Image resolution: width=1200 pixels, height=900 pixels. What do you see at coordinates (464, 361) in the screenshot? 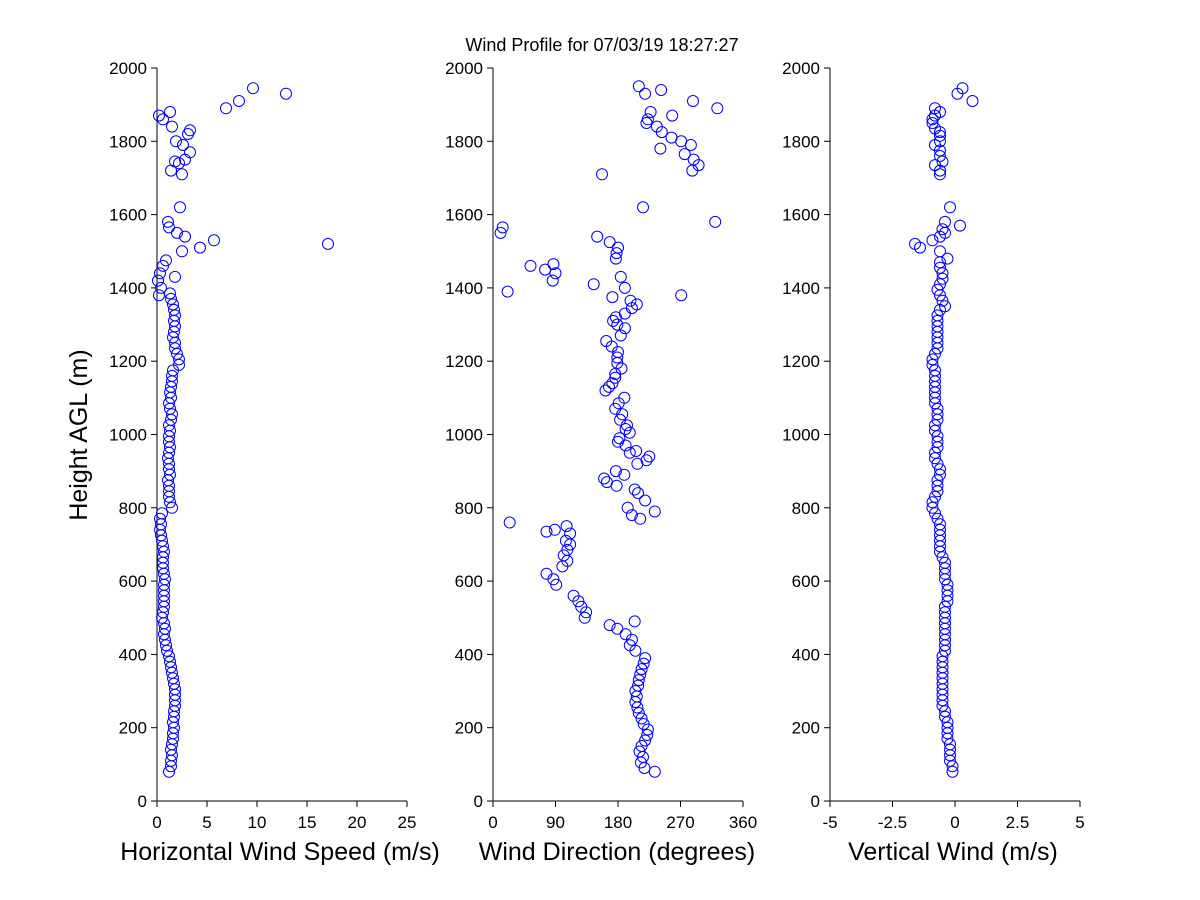
I see `y-tick-label: 1200` at bounding box center [464, 361].